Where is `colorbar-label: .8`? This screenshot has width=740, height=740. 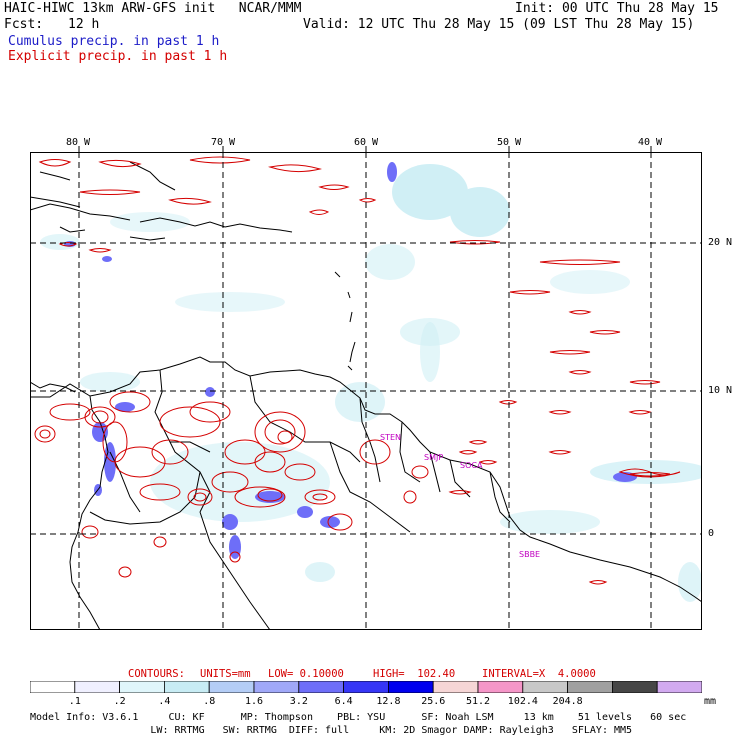
colorbar-label: .8 is located at coordinates (209, 701).